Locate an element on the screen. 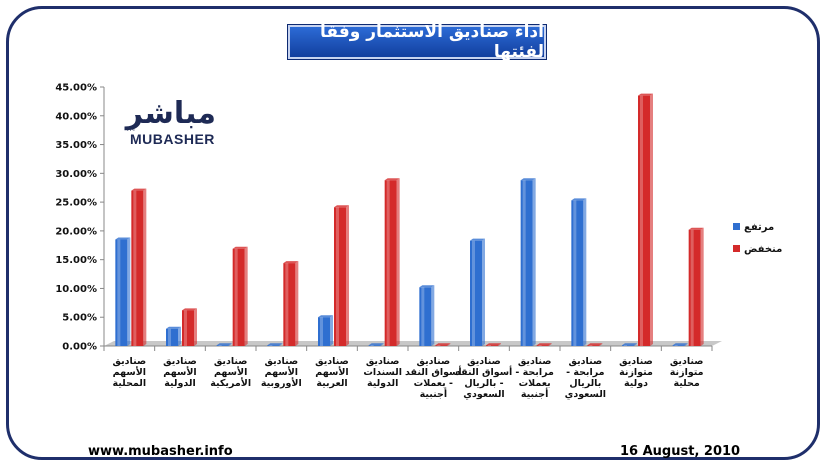 The height and width of the screenshot is (470, 830). x-category-label: الأسهم is located at coordinates (281, 372).